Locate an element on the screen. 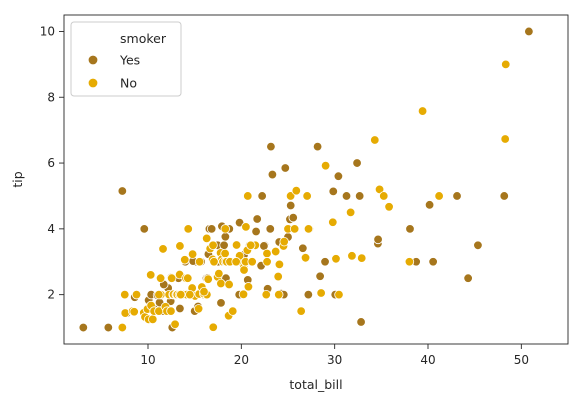  x-tick-label: 30 is located at coordinates (334, 360).